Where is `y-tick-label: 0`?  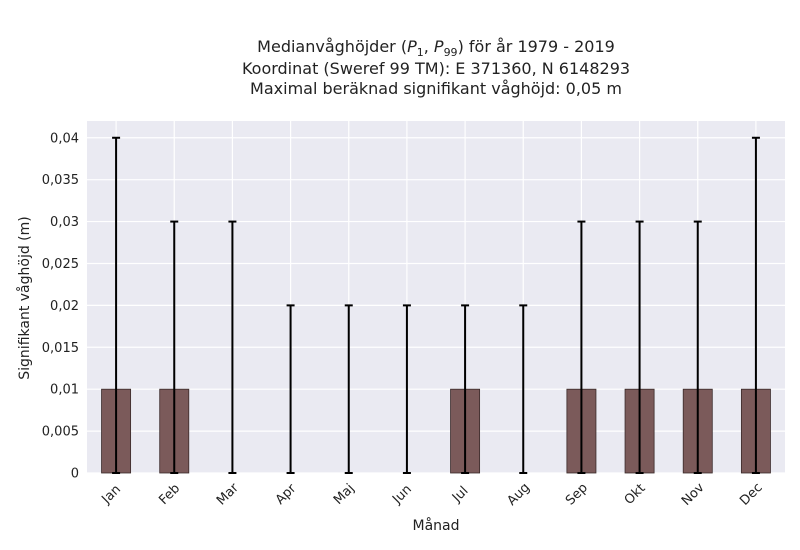
y-tick-label: 0 is located at coordinates (75, 474).